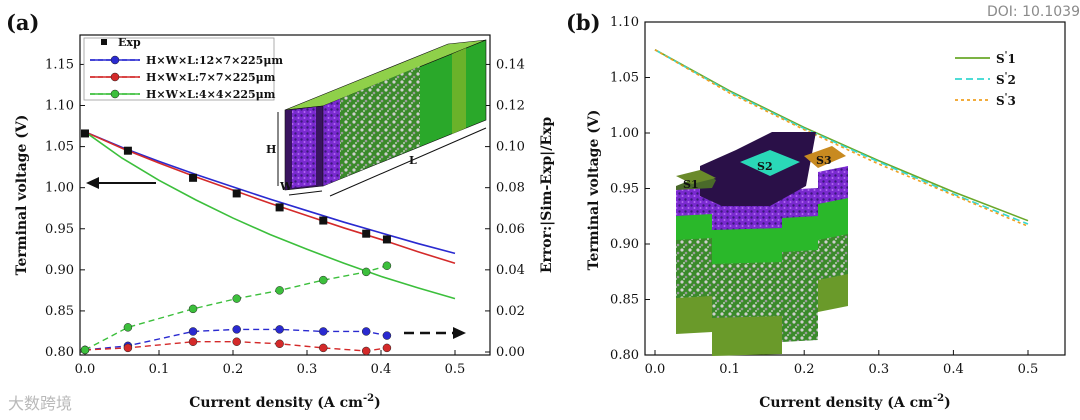 The width and height of the screenshot is (1080, 420). What do you see at coordinates (121, 183) in the screenshot?
I see `left-axis-arrow` at bounding box center [121, 183].